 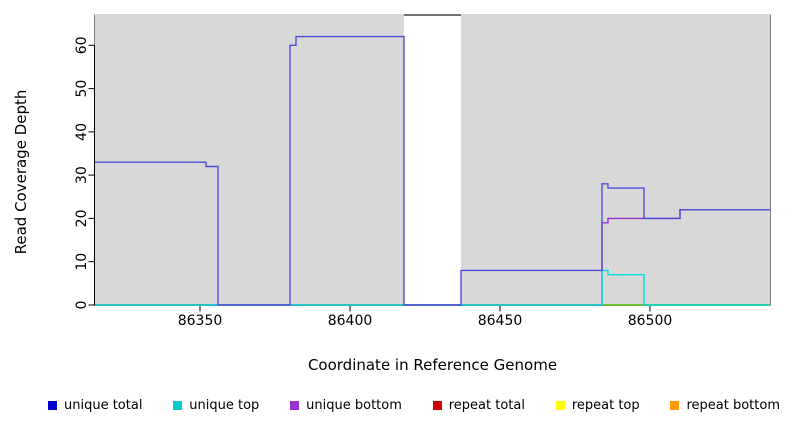 What do you see at coordinates (605, 405) in the screenshot?
I see `legend-label: repeat top` at bounding box center [605, 405].